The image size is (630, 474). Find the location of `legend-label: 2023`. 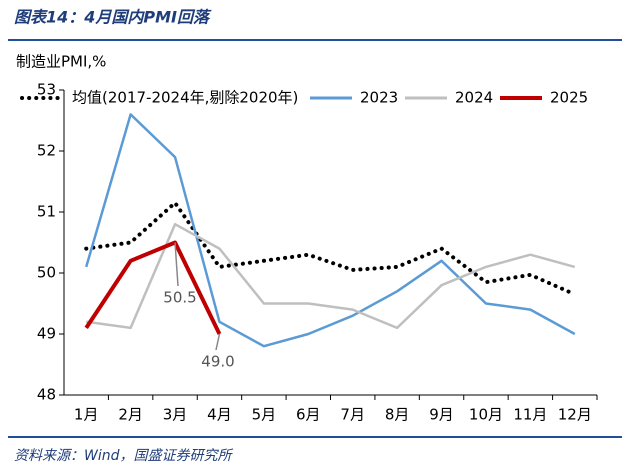

legend-label: 2023 is located at coordinates (379, 98).